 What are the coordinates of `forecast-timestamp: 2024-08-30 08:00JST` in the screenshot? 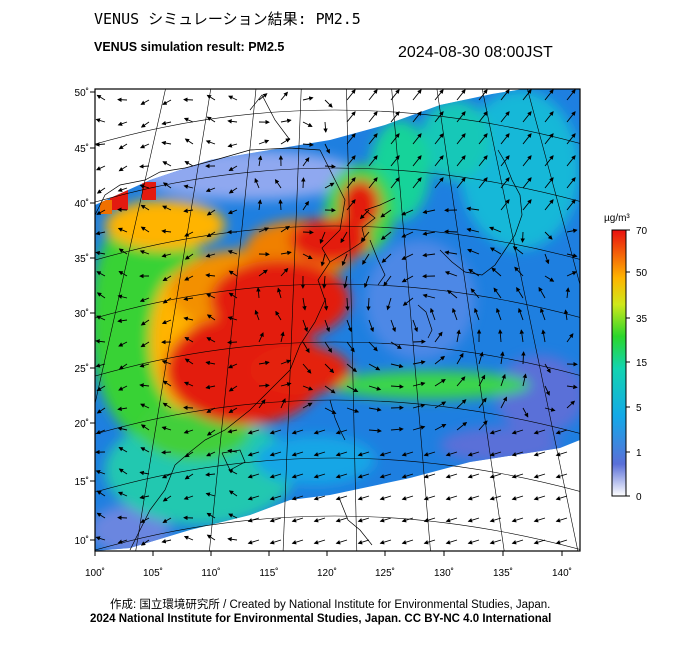 It's located at (475, 52).